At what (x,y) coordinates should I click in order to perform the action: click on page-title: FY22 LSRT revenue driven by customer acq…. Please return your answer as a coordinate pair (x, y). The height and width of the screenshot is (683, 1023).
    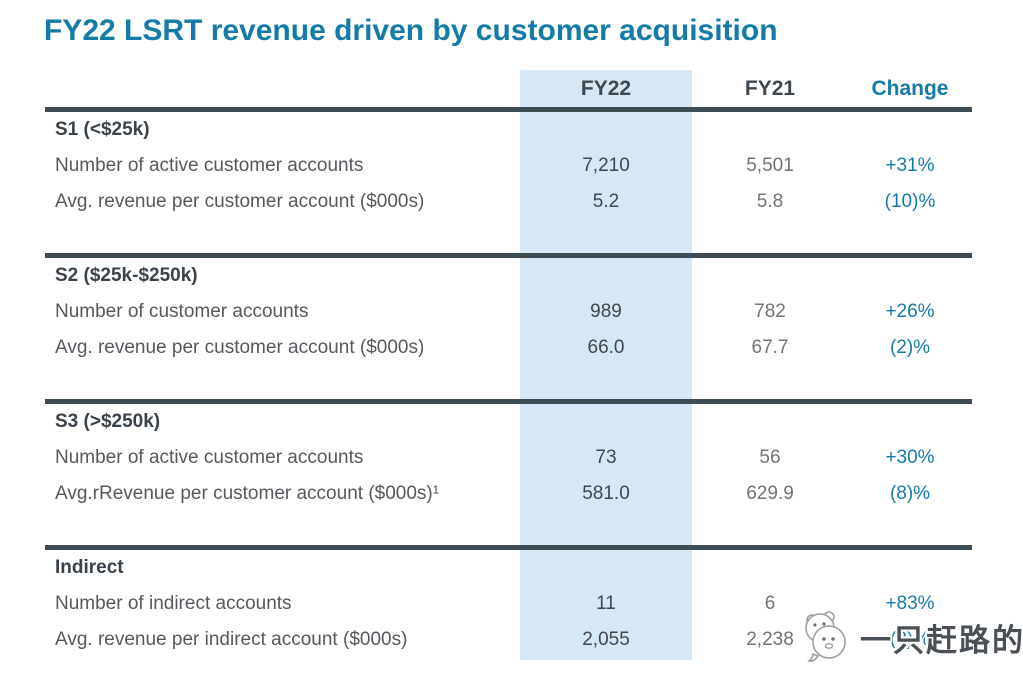
    Looking at the image, I should click on (411, 30).